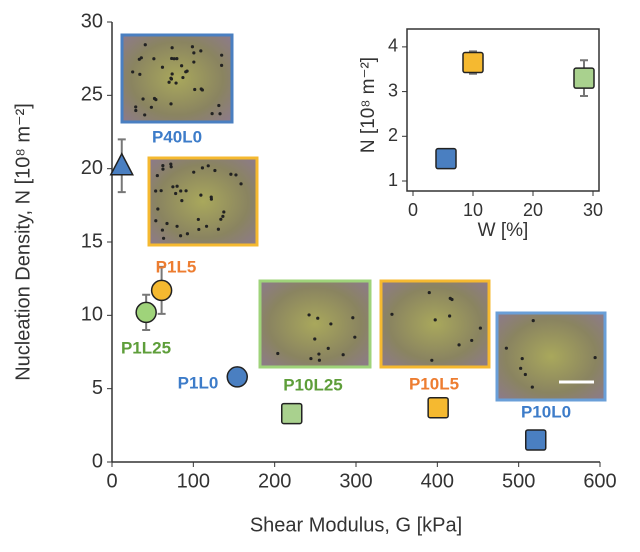 The height and width of the screenshot is (552, 640). What do you see at coordinates (23, 242) in the screenshot?
I see `y-axis-label: Nucleation Density, N [10⁸ m⁻²]` at bounding box center [23, 242].